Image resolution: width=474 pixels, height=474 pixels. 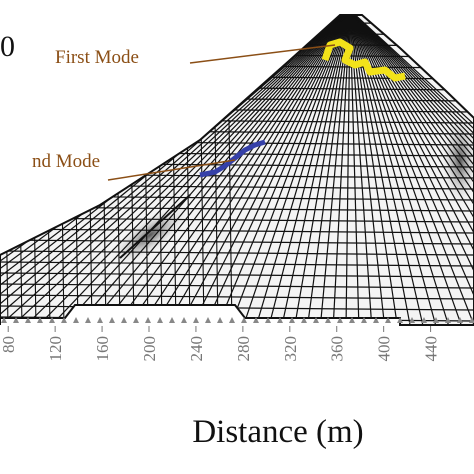 What do you see at coordinates (7, 46) in the screenshot?
I see `annotation: 0` at bounding box center [7, 46].